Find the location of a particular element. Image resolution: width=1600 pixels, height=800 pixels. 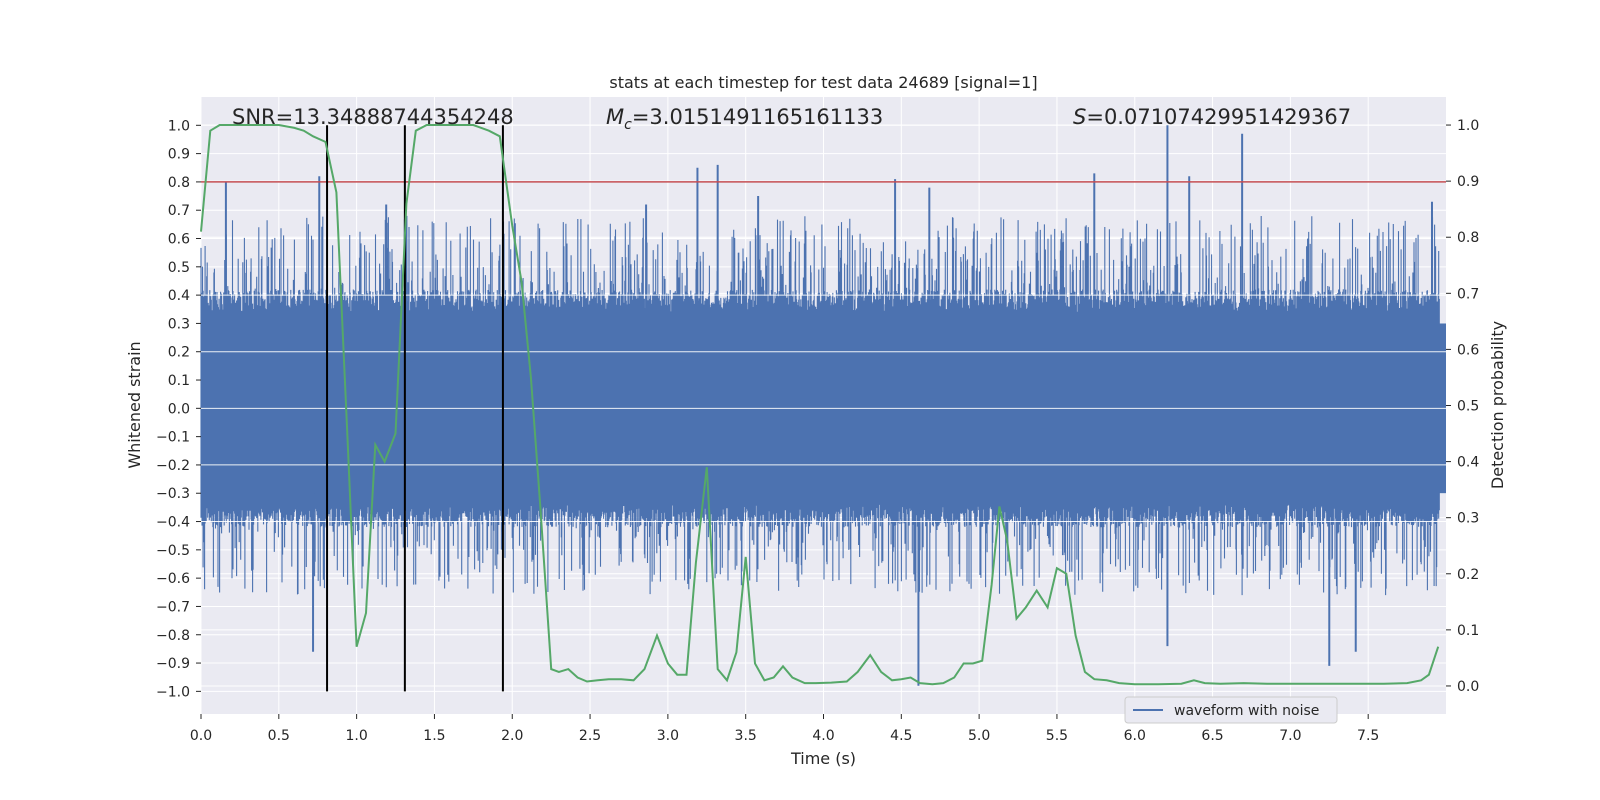

x-tick-label: 4.5 is located at coordinates (901, 736).